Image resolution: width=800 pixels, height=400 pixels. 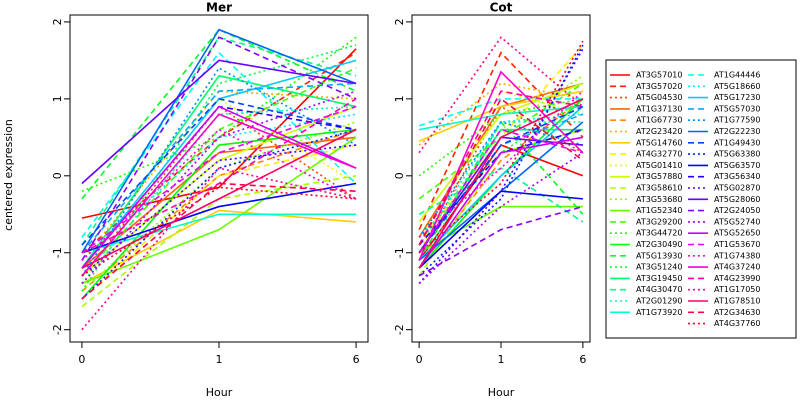 I want to click on legend-label: AT1G77590, so click(x=737, y=120).